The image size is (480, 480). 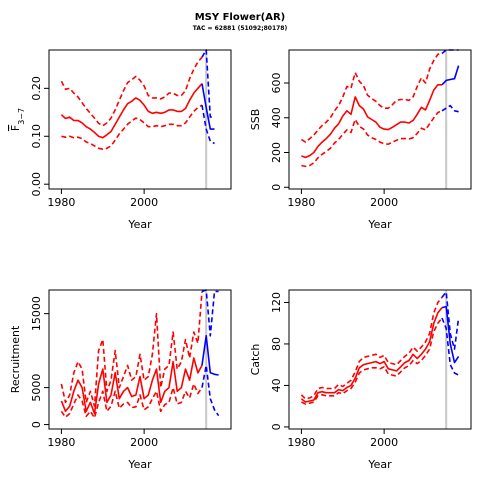 What do you see at coordinates (276, 302) in the screenshot?
I see `catch-ytick-label-3: 120` at bounding box center [276, 302].